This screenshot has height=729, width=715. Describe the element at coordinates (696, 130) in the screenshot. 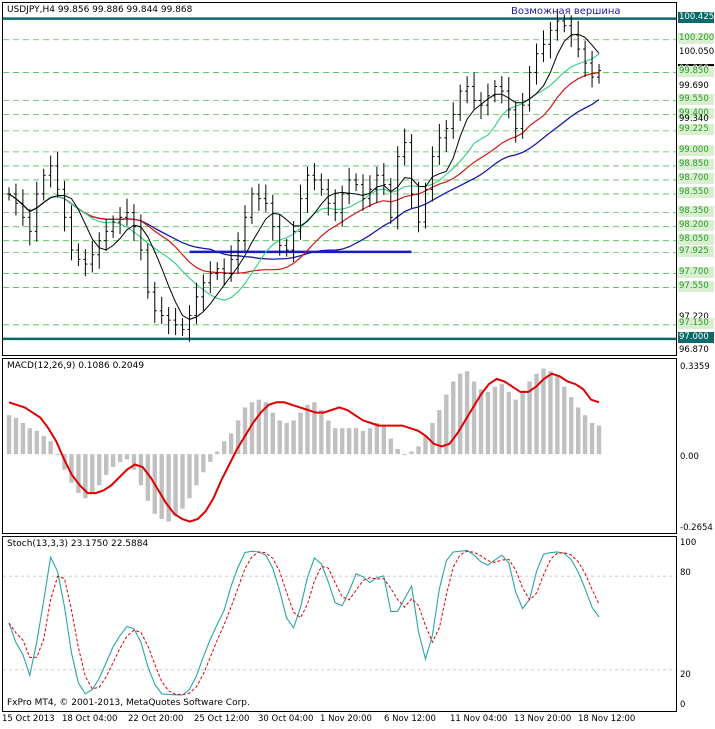

I see `price-label: 99.225` at that location.